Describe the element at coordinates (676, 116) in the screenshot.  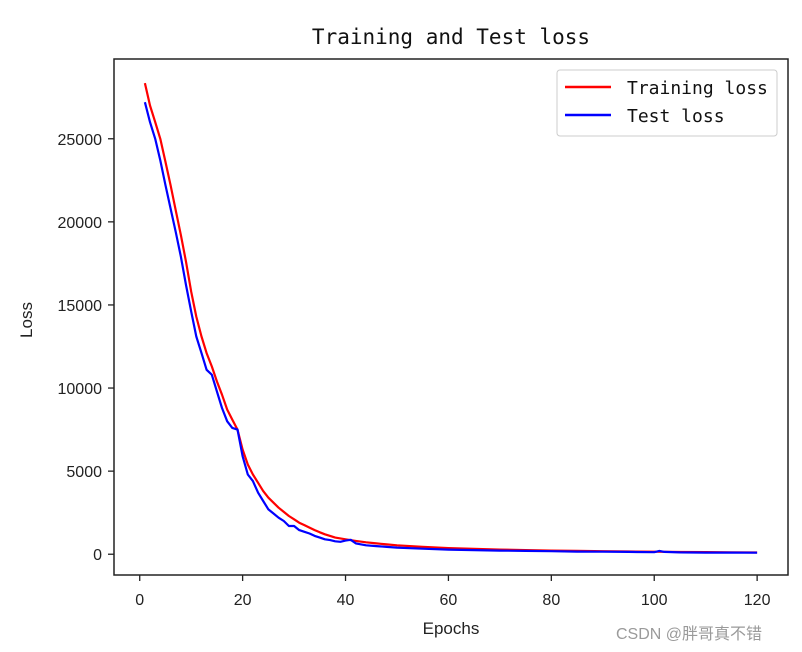
I see `legend-label-test: Test loss` at that location.